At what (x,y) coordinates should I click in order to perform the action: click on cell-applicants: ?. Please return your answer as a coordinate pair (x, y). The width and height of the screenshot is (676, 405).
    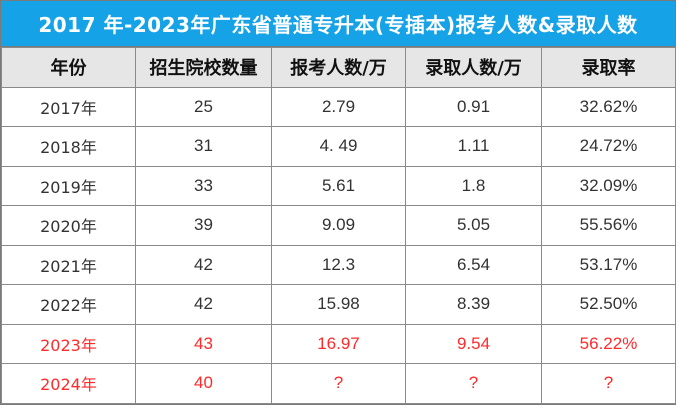
    Looking at the image, I should click on (338, 383).